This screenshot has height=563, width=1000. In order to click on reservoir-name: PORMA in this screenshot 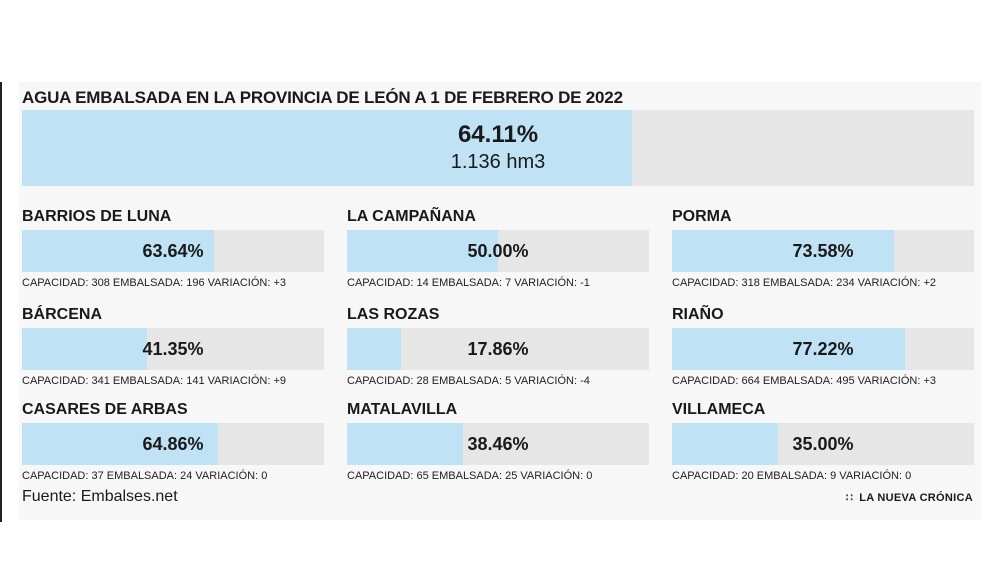, I will do `click(702, 216)`.